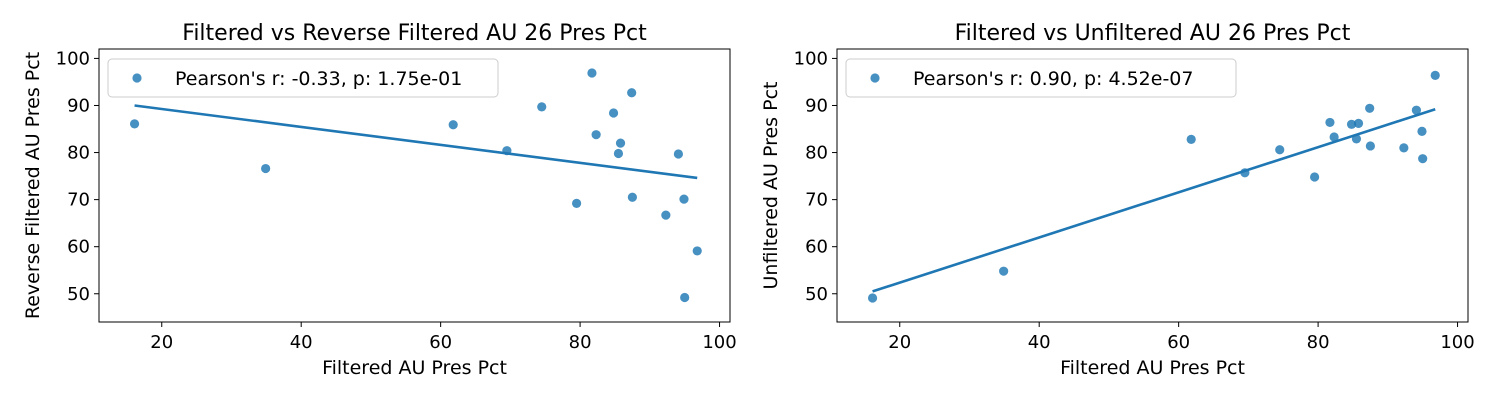 The width and height of the screenshot is (1500, 400). Describe the element at coordinates (1153, 33) in the screenshot. I see `chart-title: Filtered vs Unfiltered AU 26 Pres Pct` at that location.